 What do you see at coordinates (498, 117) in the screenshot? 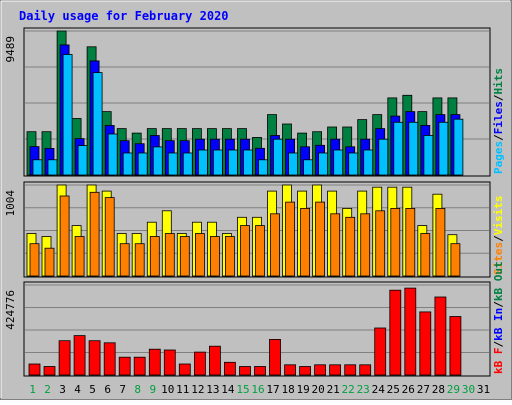
I see `legend-item-files: Files` at bounding box center [498, 117].